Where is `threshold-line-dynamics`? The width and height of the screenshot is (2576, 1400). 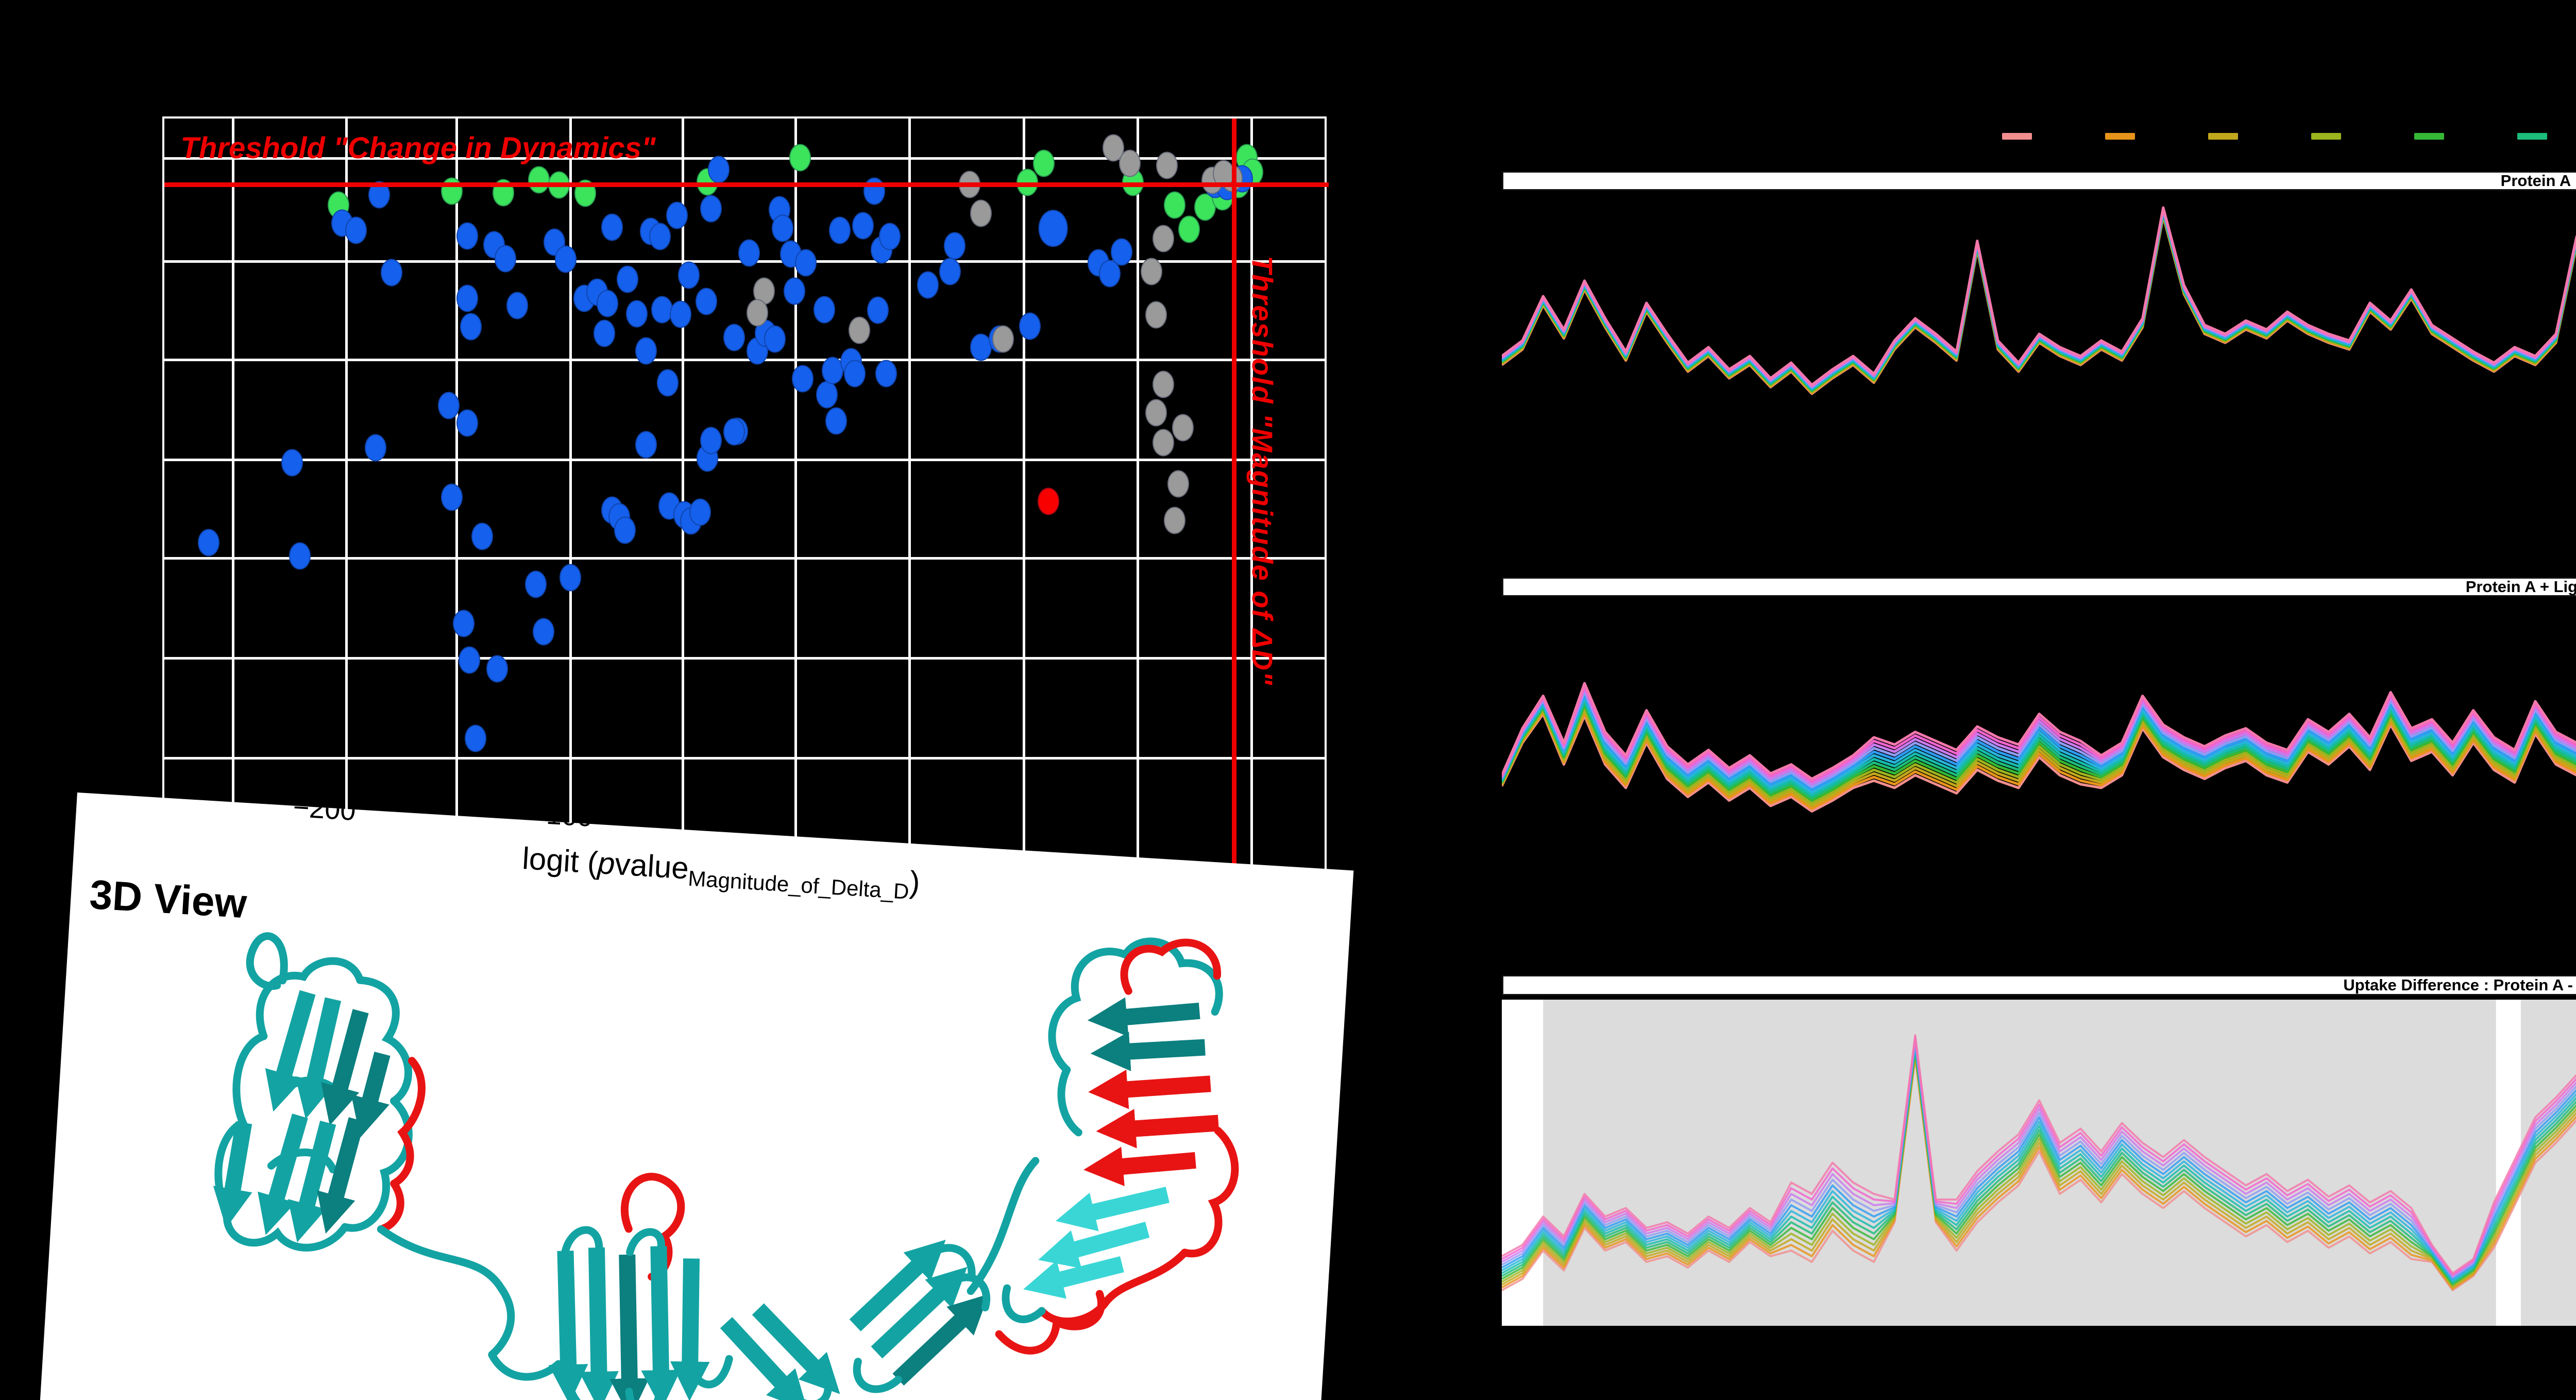
threshold-line-dynamics is located at coordinates (747, 185).